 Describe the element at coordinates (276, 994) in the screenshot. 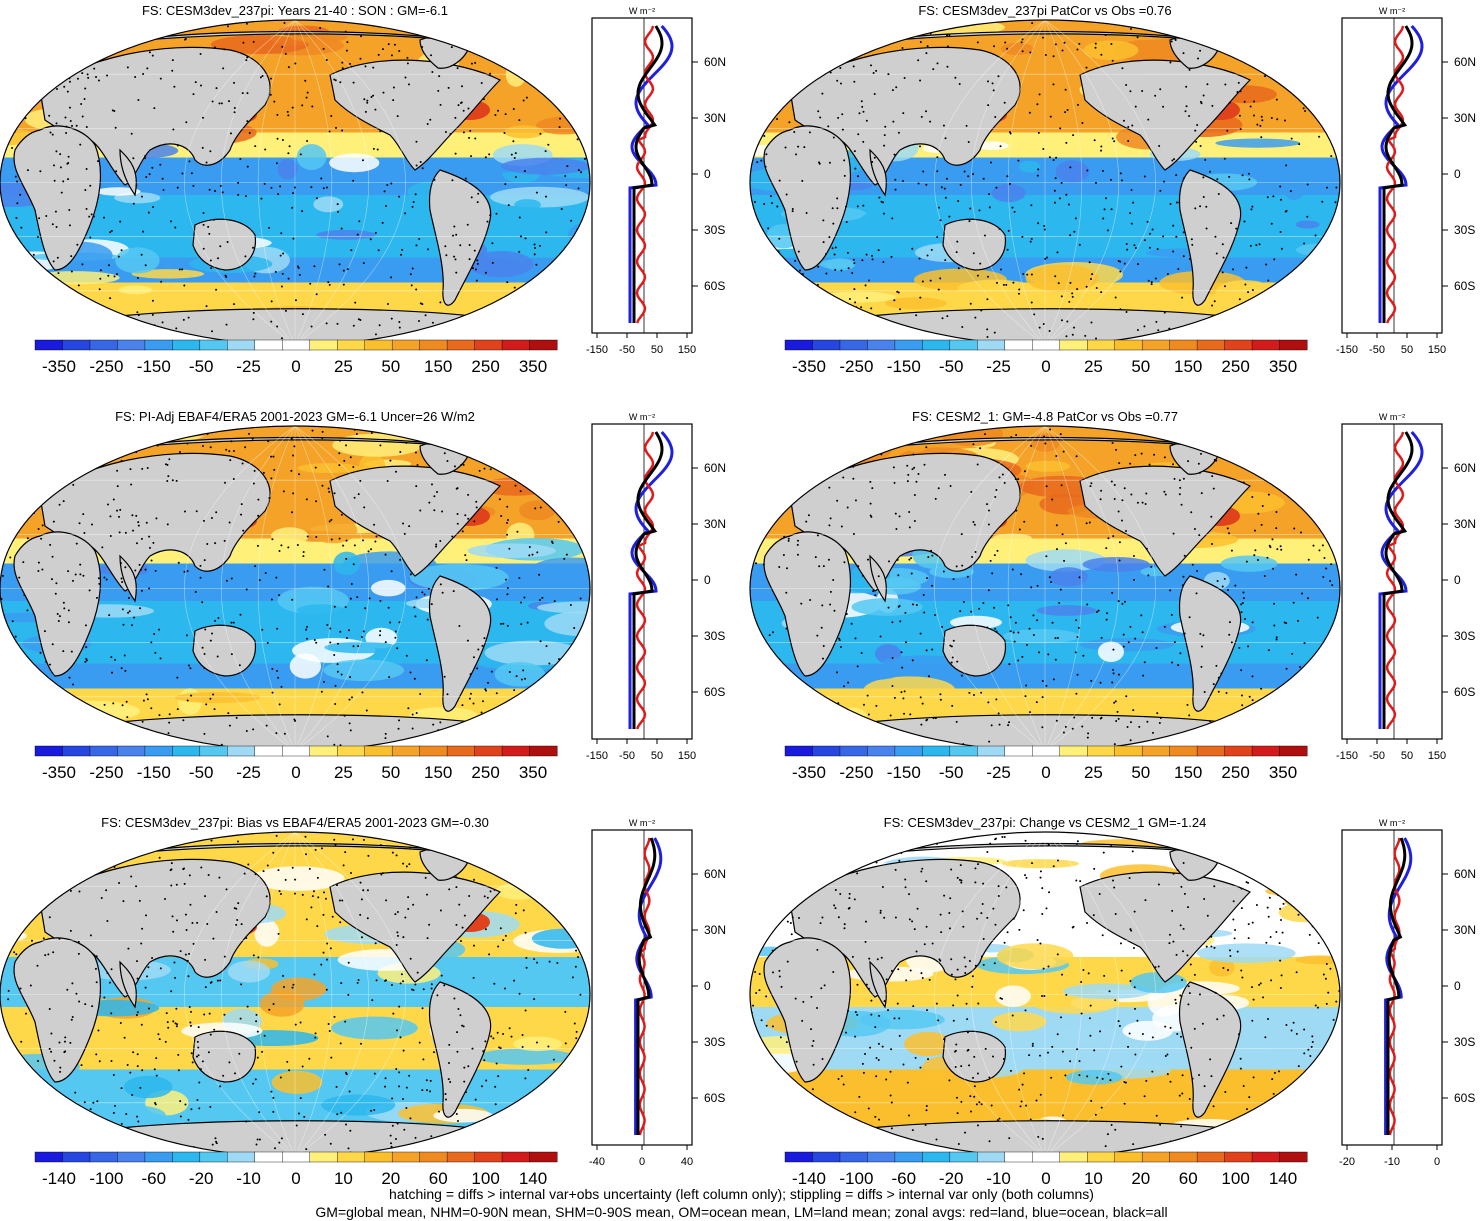

I see `graticule-lon` at that location.